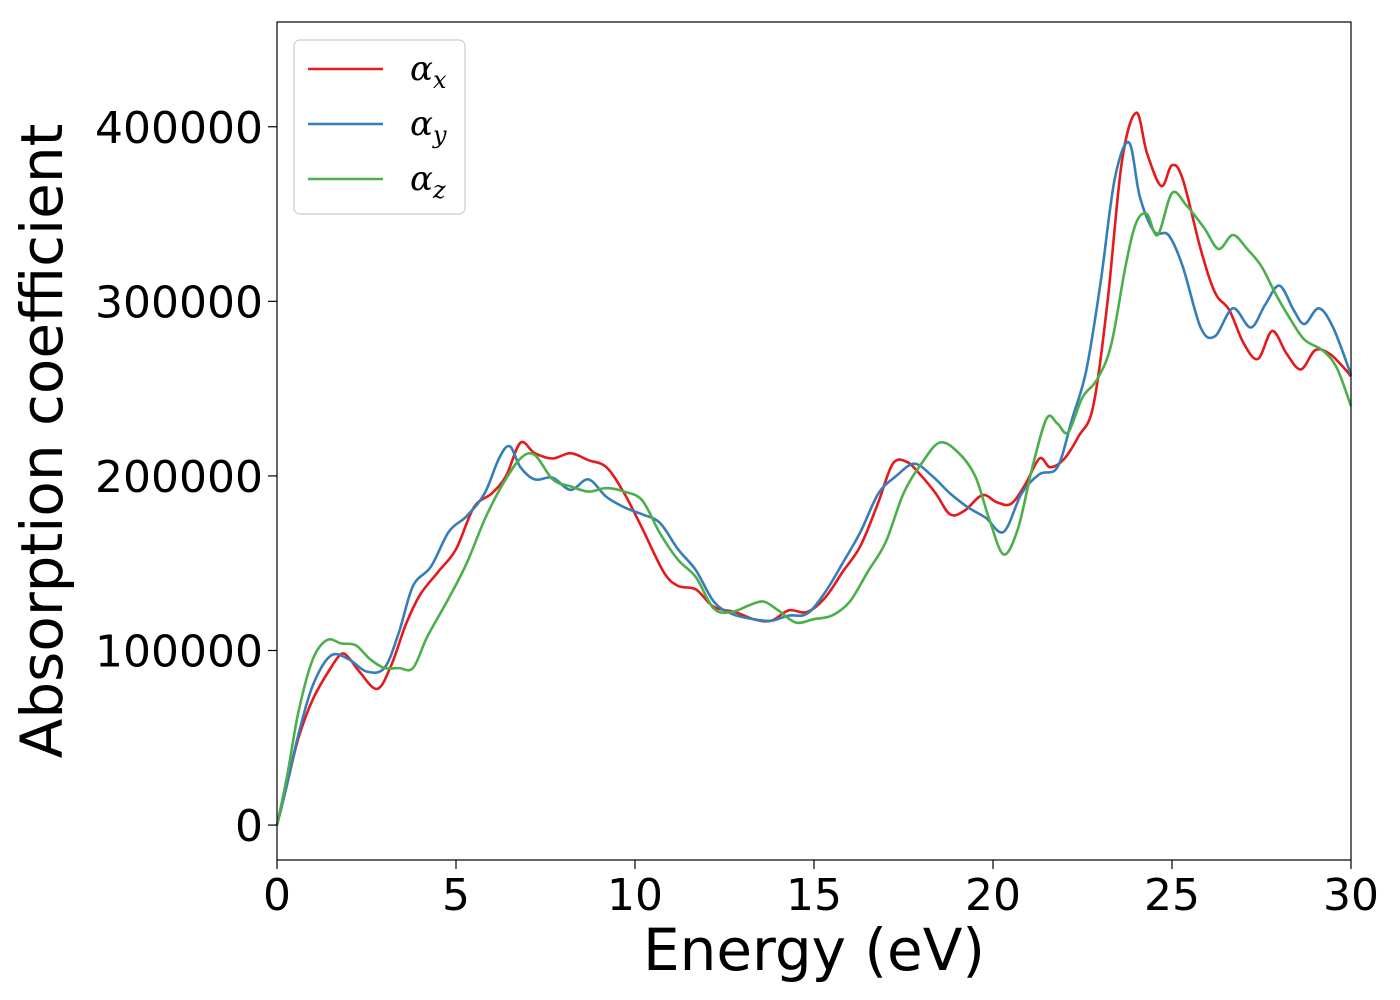 The width and height of the screenshot is (1400, 1000). I want to click on x-tick-label: 25, so click(1172, 895).